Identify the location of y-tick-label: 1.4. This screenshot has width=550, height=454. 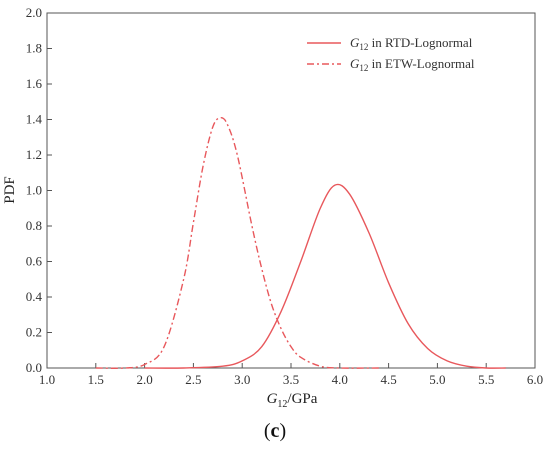
(34, 119).